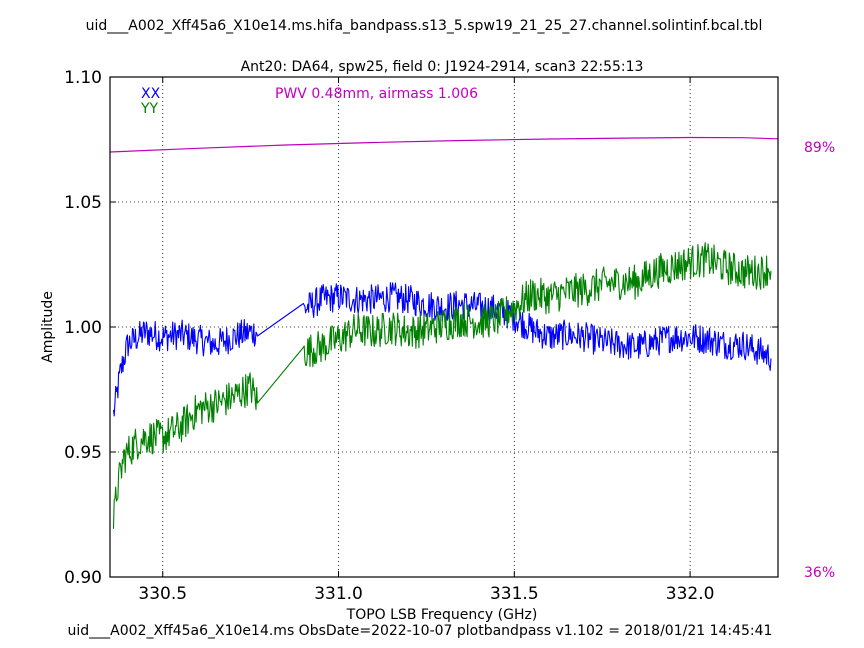 The height and width of the screenshot is (648, 864). Describe the element at coordinates (442, 615) in the screenshot. I see `x-axis-label: TOPO LSB Frequency (GHz)` at that location.